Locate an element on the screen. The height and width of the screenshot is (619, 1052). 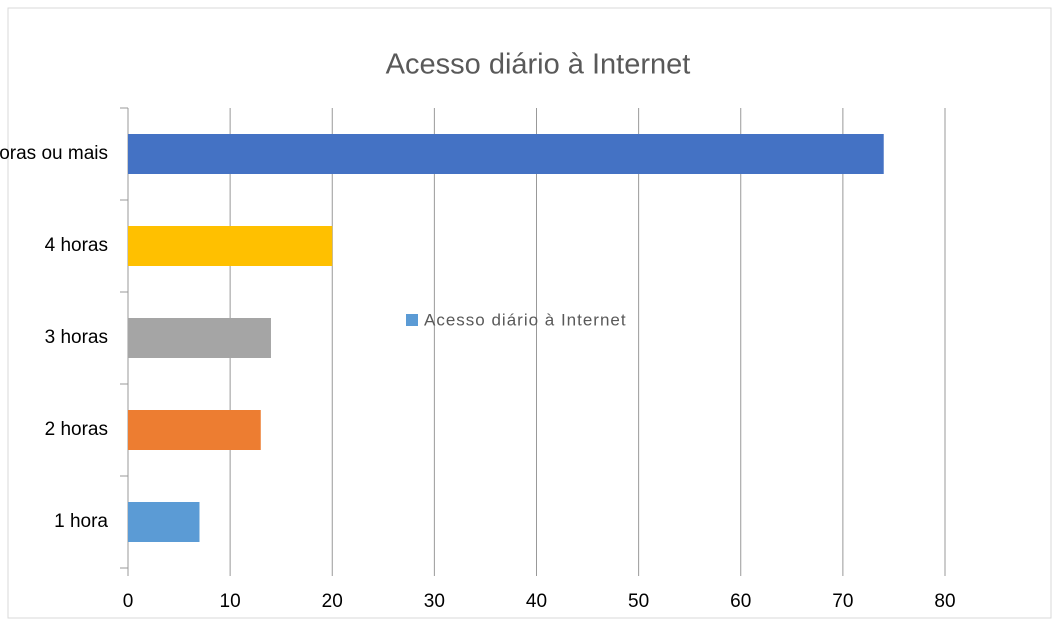
x-tick-label: 50 is located at coordinates (638, 601).